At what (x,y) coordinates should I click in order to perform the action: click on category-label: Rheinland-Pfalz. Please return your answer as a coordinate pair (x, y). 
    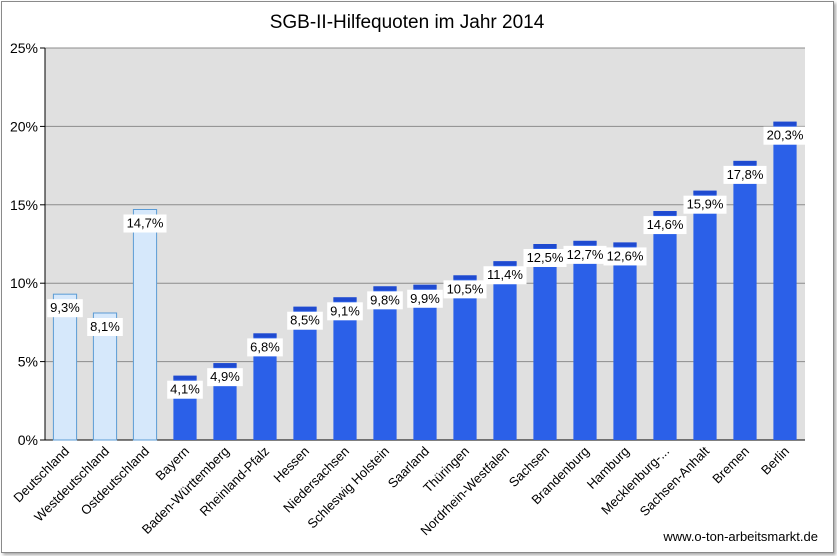
    Looking at the image, I should click on (235, 482).